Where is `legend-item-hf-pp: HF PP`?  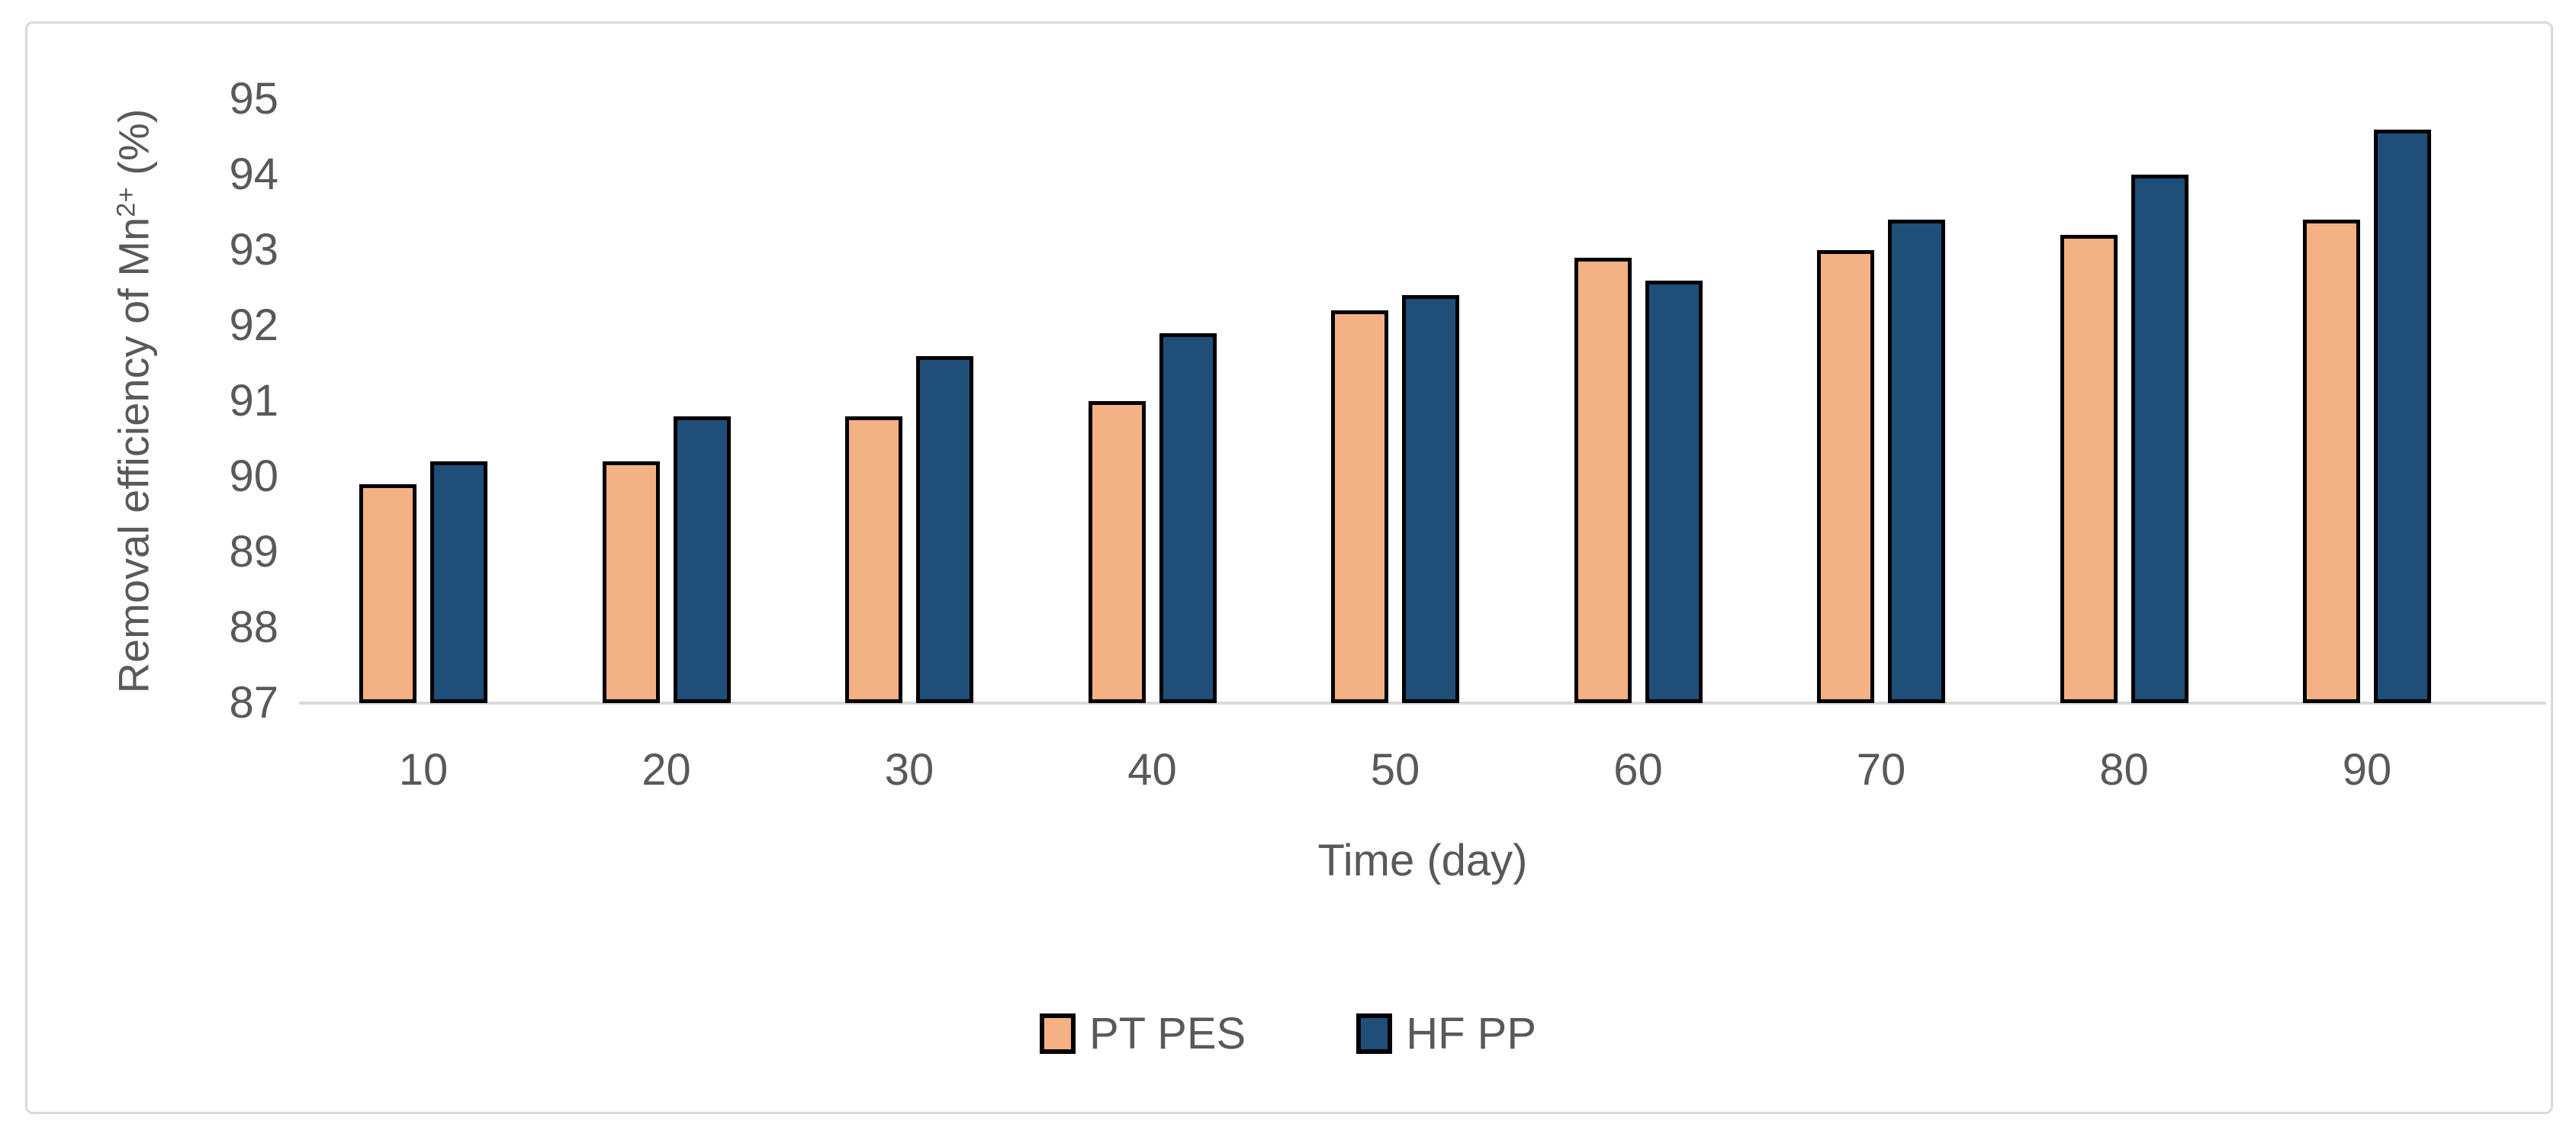 legend-item-hf-pp: HF PP is located at coordinates (1446, 1033).